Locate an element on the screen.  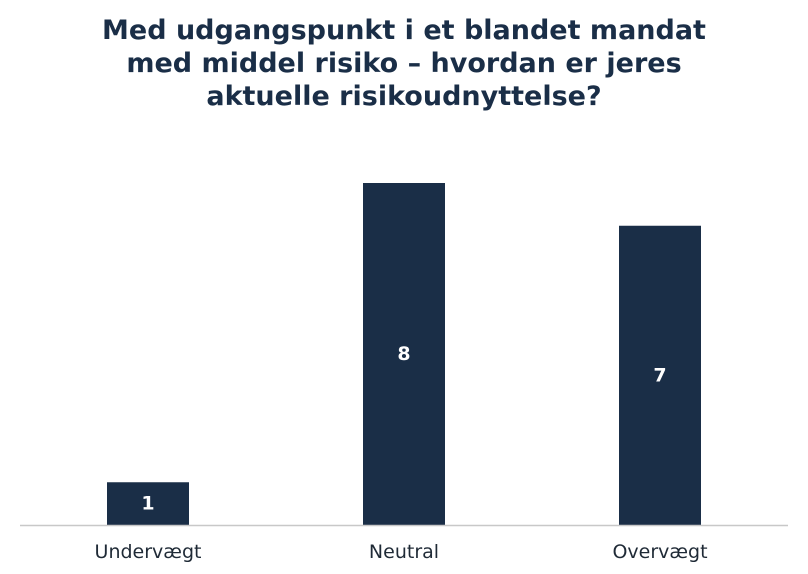
chart-title-line-2: med middel risiko – hvordan er jeres is located at coordinates (404, 63).